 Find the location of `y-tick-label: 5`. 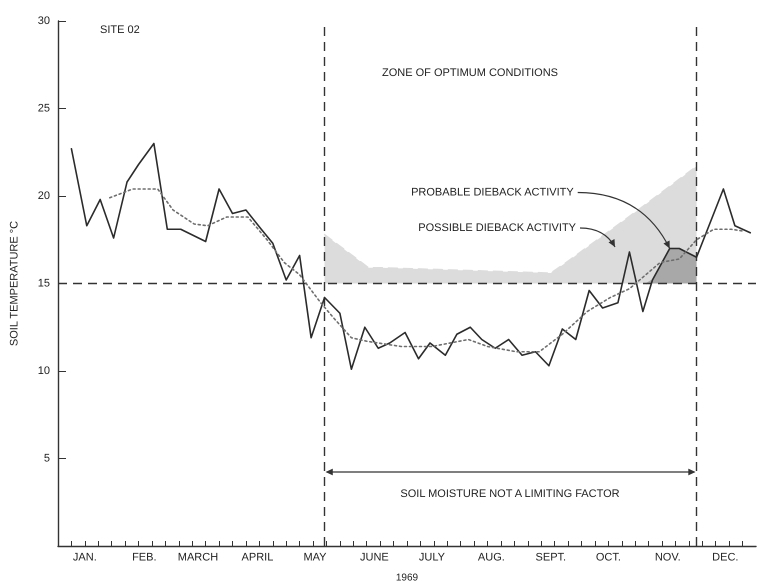

y-tick-label: 5 is located at coordinates (47, 458).